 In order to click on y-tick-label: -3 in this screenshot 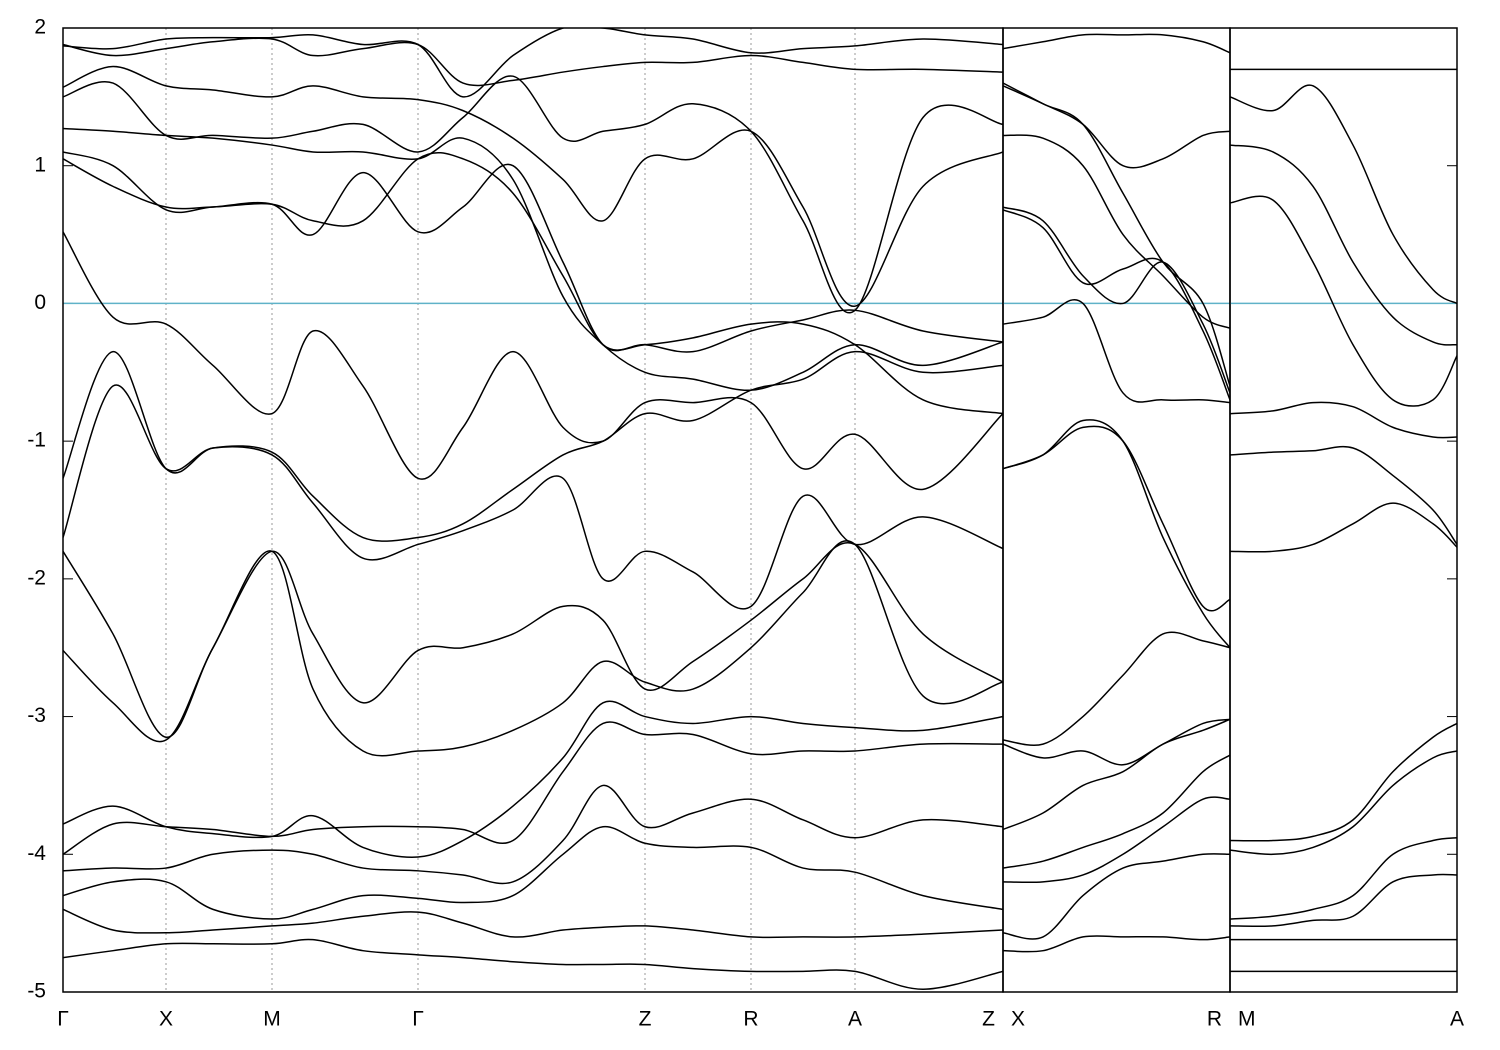, I will do `click(36, 715)`.